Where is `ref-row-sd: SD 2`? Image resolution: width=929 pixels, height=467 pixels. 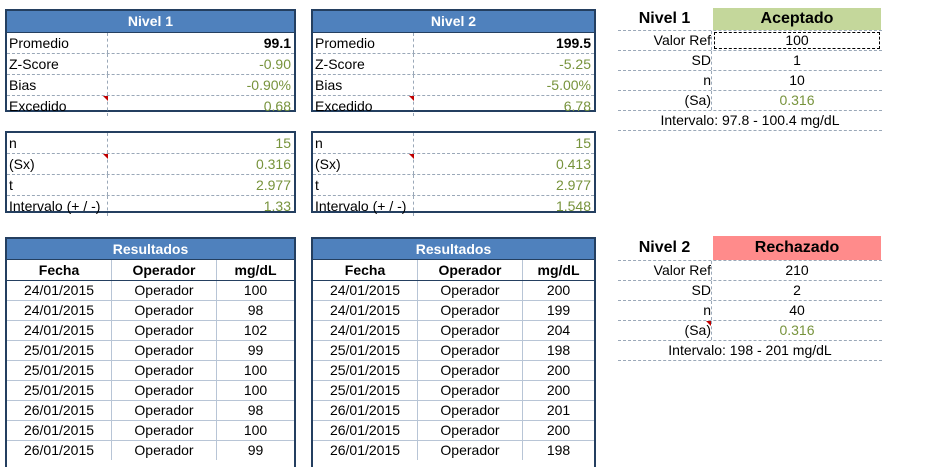 ref-row-sd: SD 2 is located at coordinates (750, 291).